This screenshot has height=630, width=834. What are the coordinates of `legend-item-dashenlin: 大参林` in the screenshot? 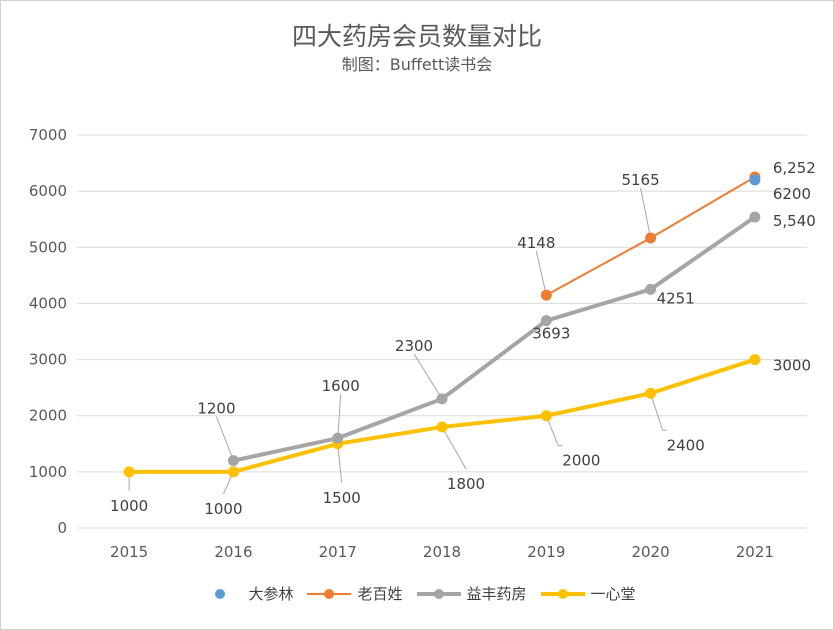 It's located at (245, 593).